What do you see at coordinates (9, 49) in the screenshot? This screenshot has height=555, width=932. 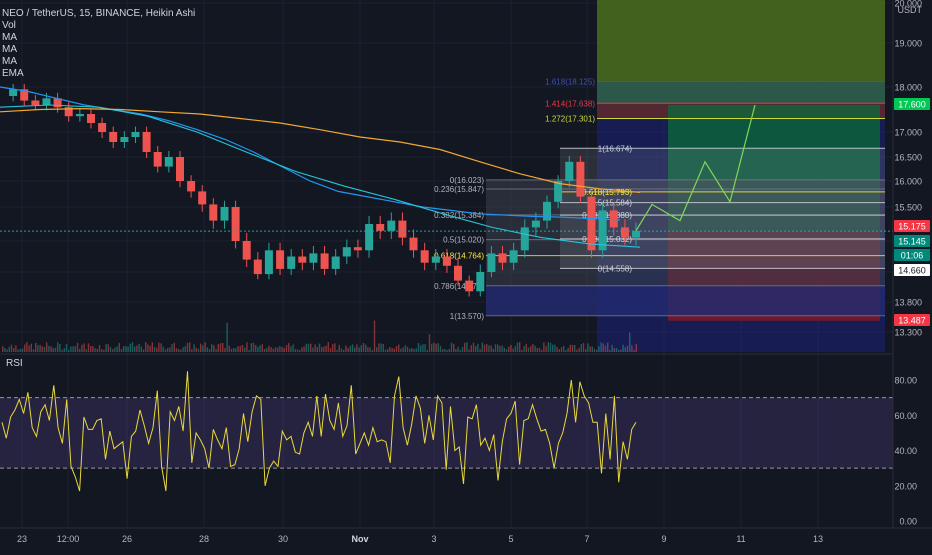 I see `indicator-ma-2: MA` at bounding box center [9, 49].